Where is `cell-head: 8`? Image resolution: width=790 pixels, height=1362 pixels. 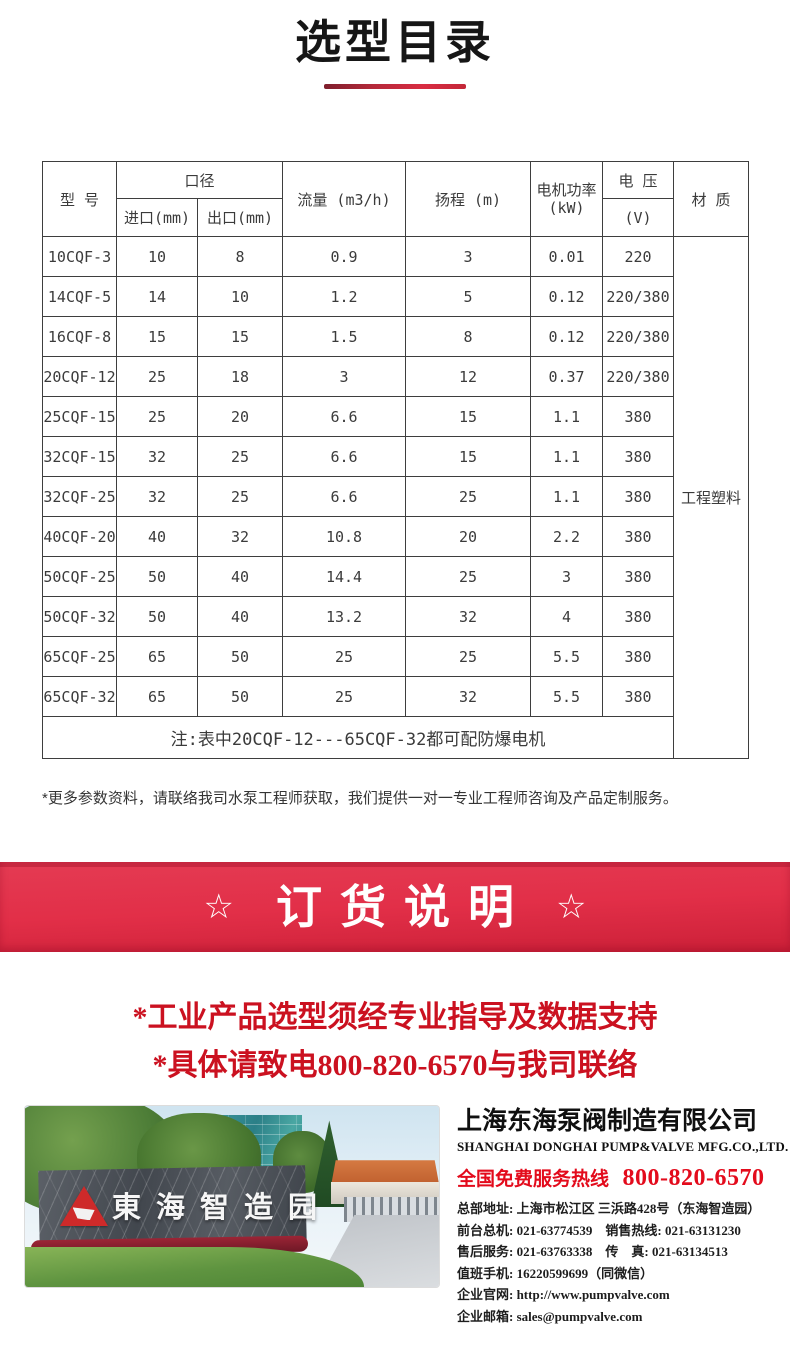 cell-head: 8 is located at coordinates (468, 336).